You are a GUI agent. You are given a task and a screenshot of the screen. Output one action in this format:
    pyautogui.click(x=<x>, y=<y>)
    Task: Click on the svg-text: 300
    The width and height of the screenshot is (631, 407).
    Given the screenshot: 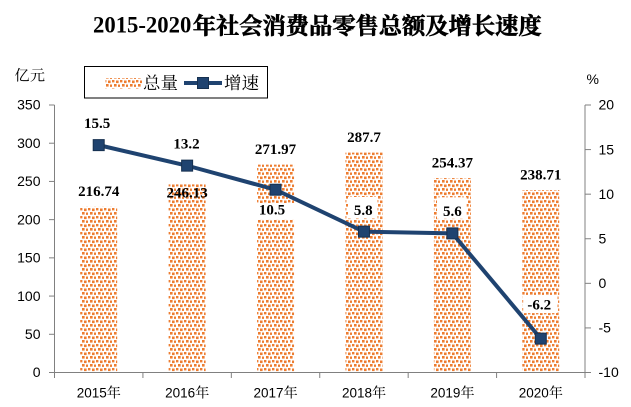 What is the action you would take?
    pyautogui.click(x=29, y=143)
    